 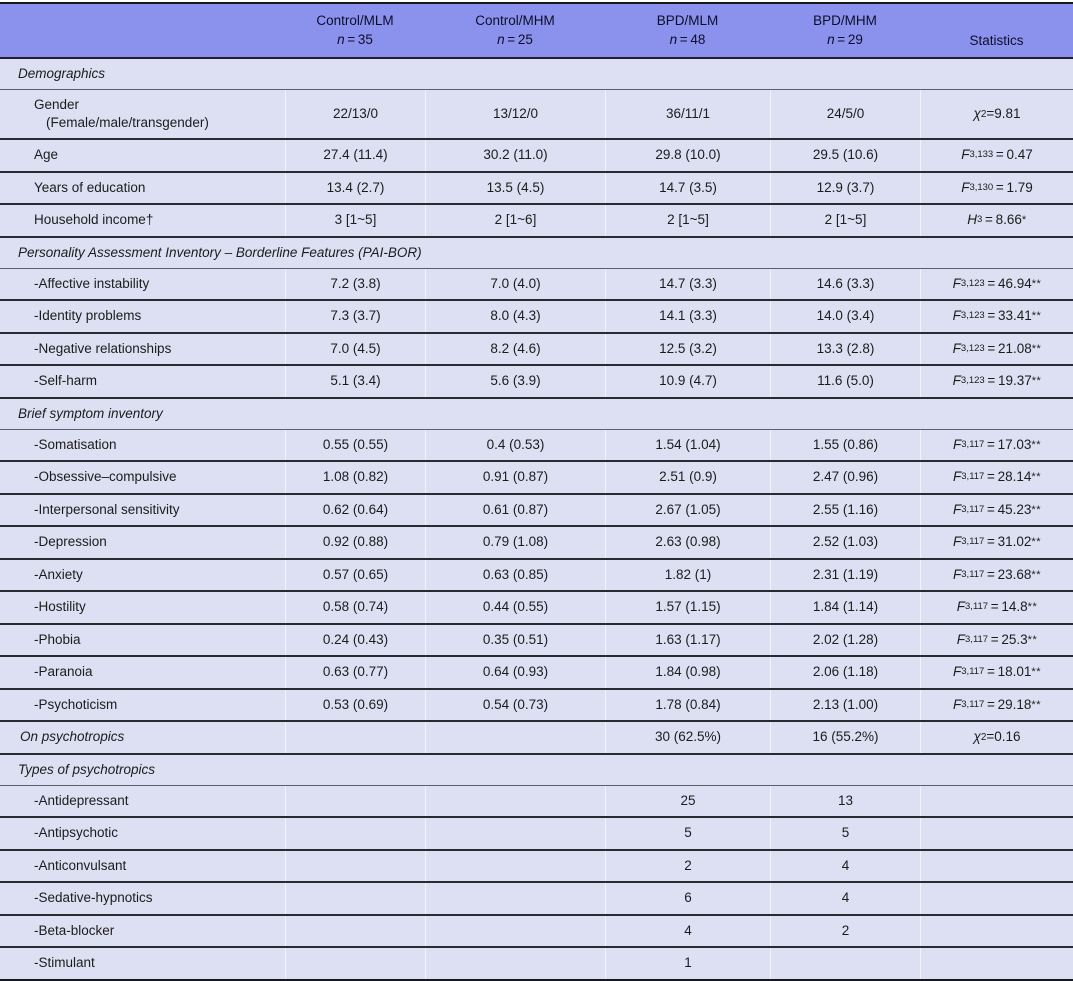 What do you see at coordinates (996, 704) in the screenshot?
I see `cell-statistic: F 3,117 = 29.18 **` at bounding box center [996, 704].